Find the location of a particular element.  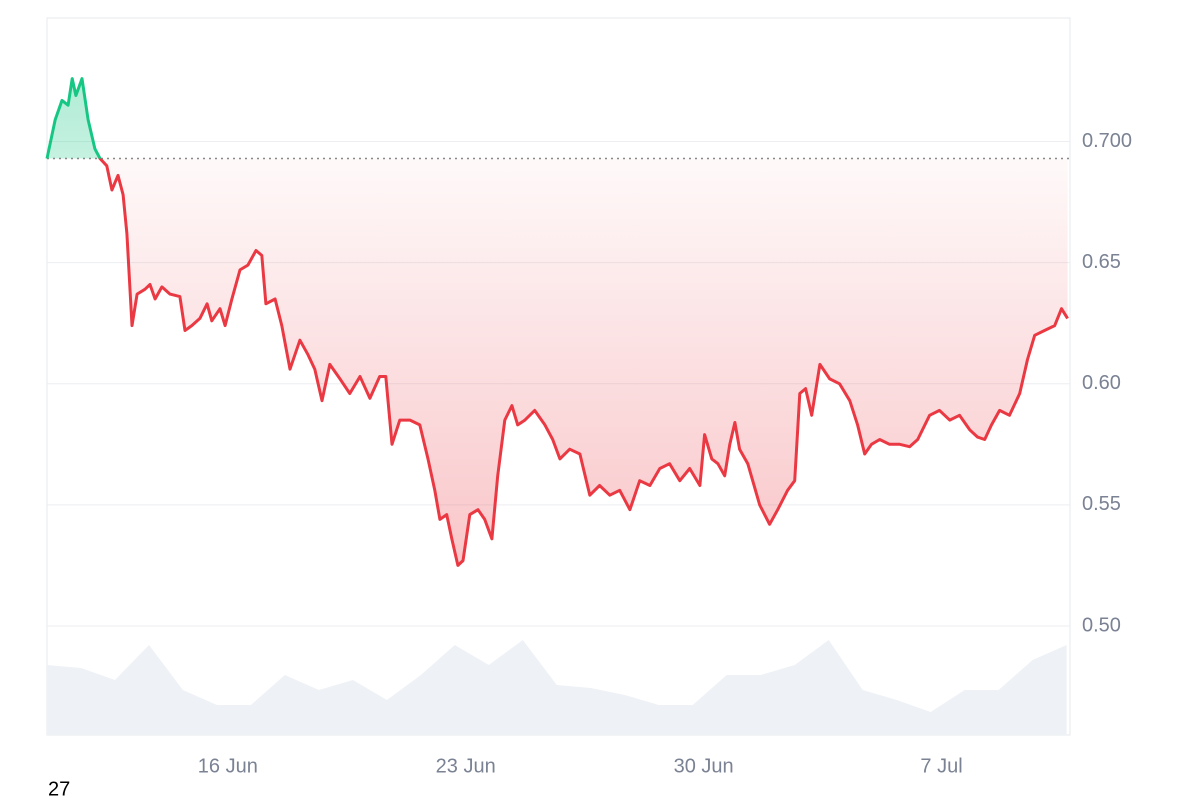

footer-note: 27 is located at coordinates (59, 789).